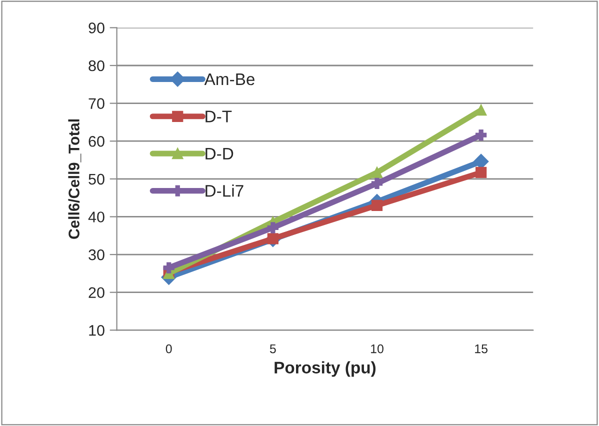  I want to click on y-tick-label: 40, so click(96, 217).